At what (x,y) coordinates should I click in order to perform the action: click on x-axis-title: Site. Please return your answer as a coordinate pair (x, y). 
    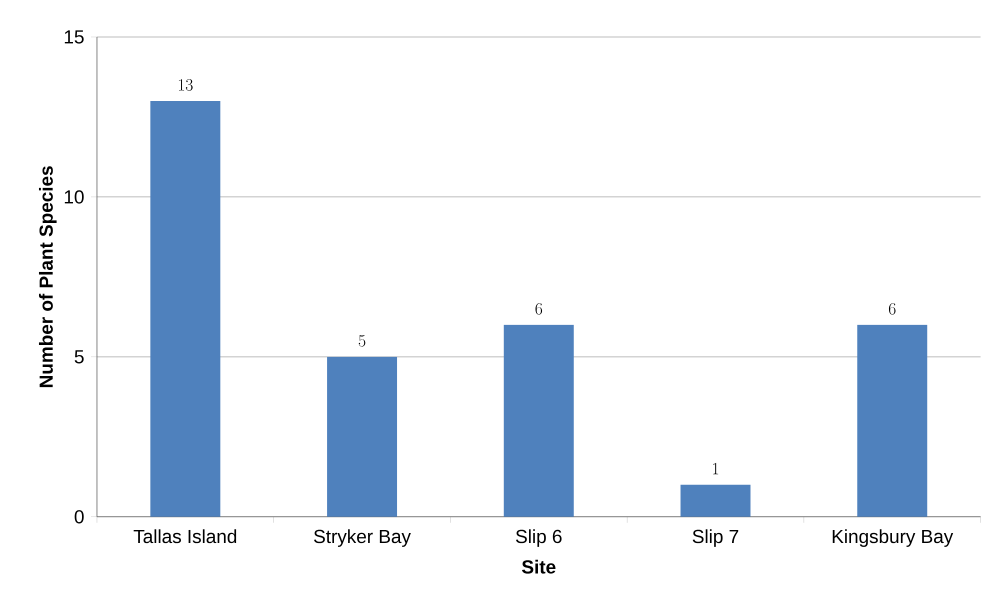
    Looking at the image, I should click on (539, 567).